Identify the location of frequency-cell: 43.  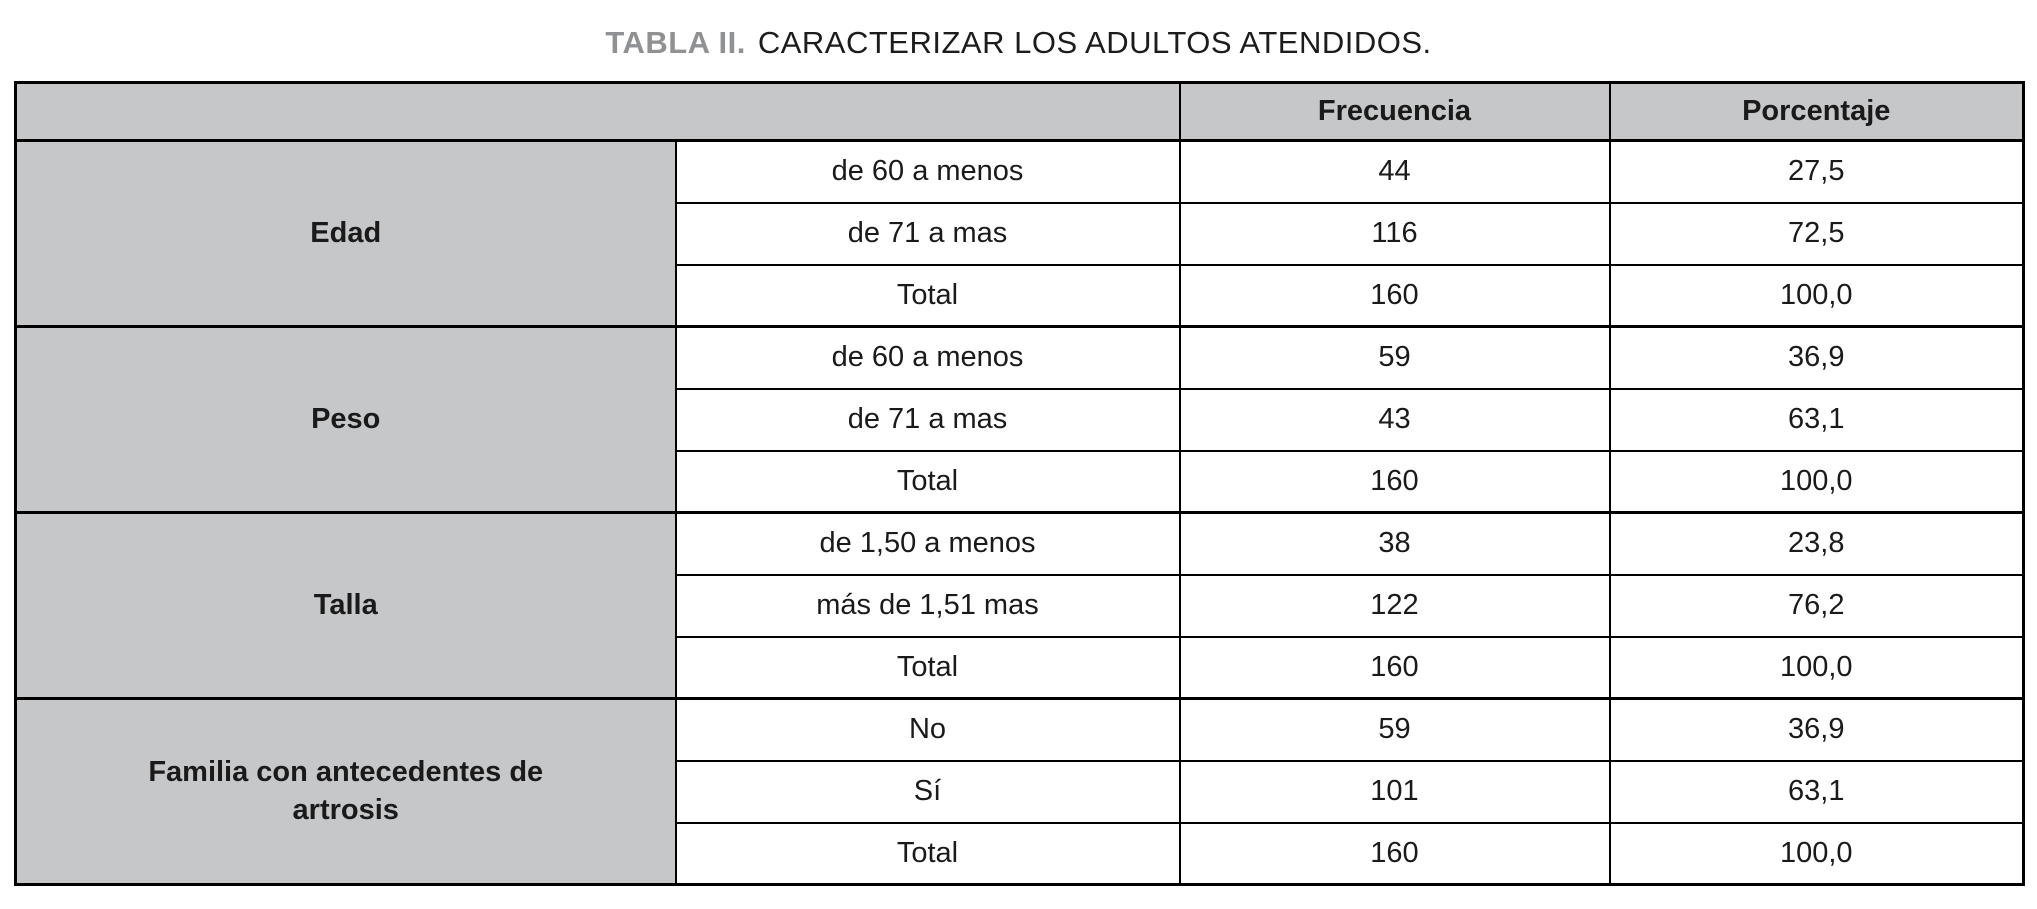
(1394, 419).